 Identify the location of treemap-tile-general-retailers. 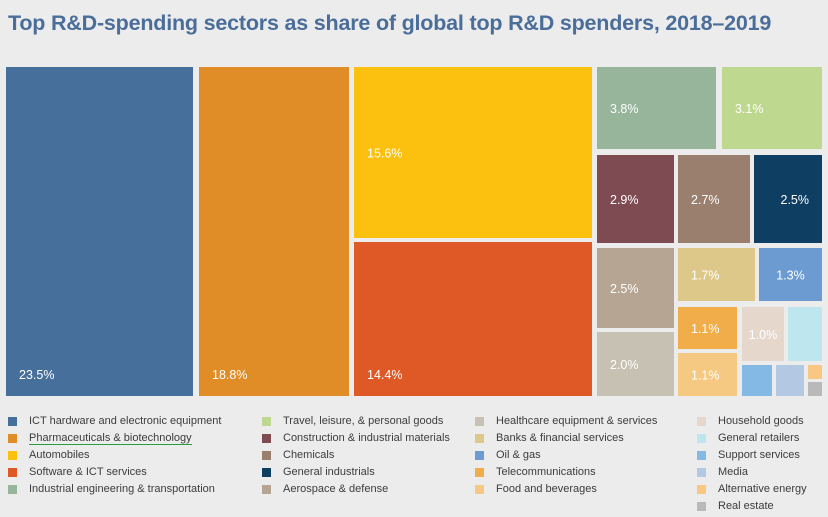
(805, 334).